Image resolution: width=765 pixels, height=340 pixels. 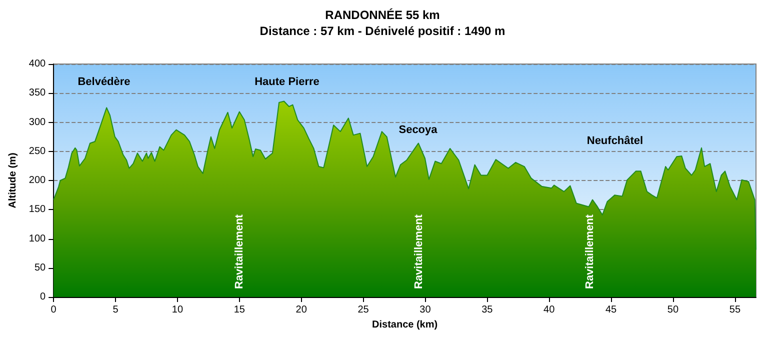 What do you see at coordinates (426, 310) in the screenshot?
I see `x-tick-label: 30` at bounding box center [426, 310].